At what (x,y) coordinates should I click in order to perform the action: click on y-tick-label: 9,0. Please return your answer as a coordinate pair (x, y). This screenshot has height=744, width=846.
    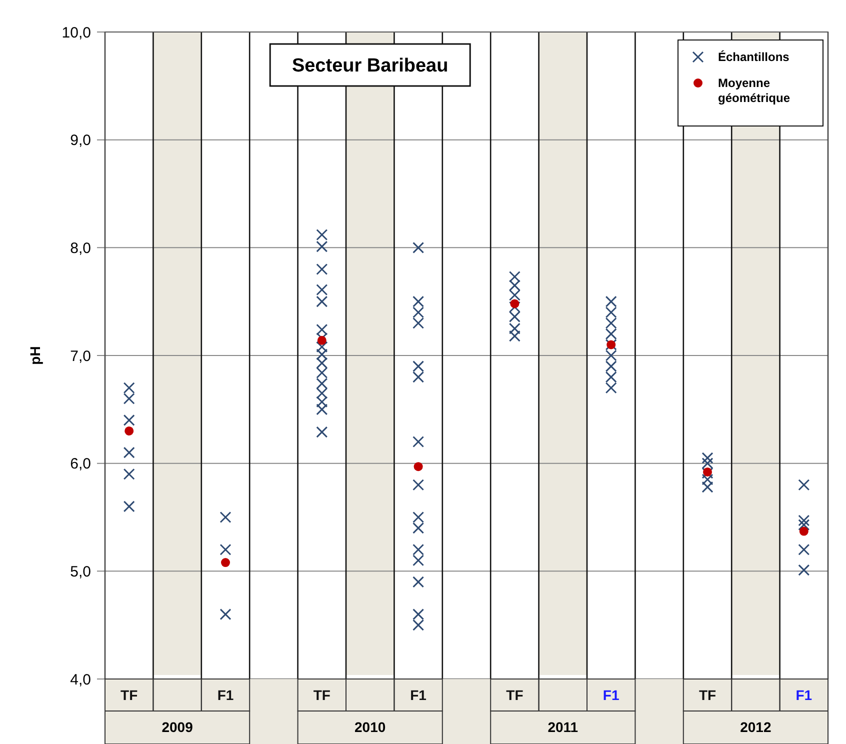
    Looking at the image, I should click on (80, 141).